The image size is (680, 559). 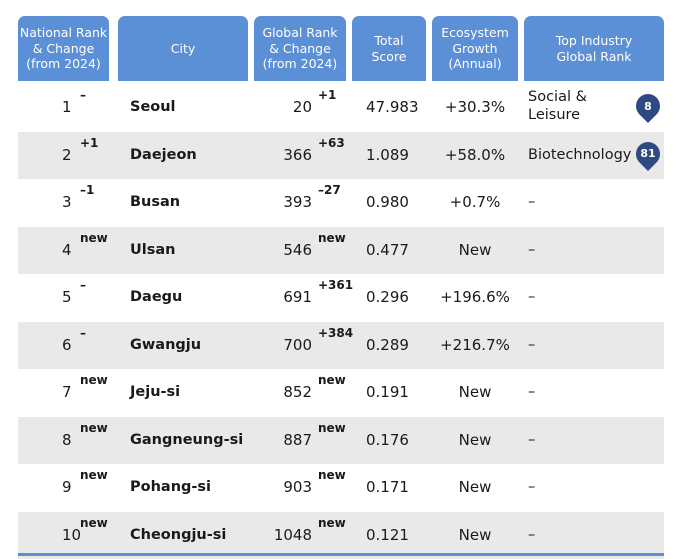 I want to click on global-rank: 903, so click(x=297, y=487).